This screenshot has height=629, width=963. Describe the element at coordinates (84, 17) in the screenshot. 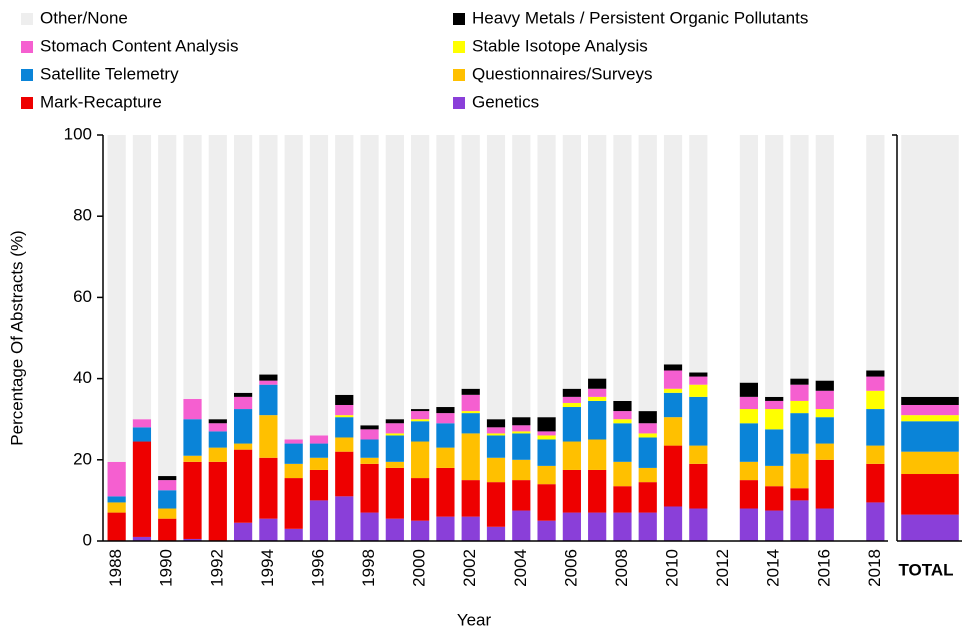

I see `legend-label: Other/None` at that location.